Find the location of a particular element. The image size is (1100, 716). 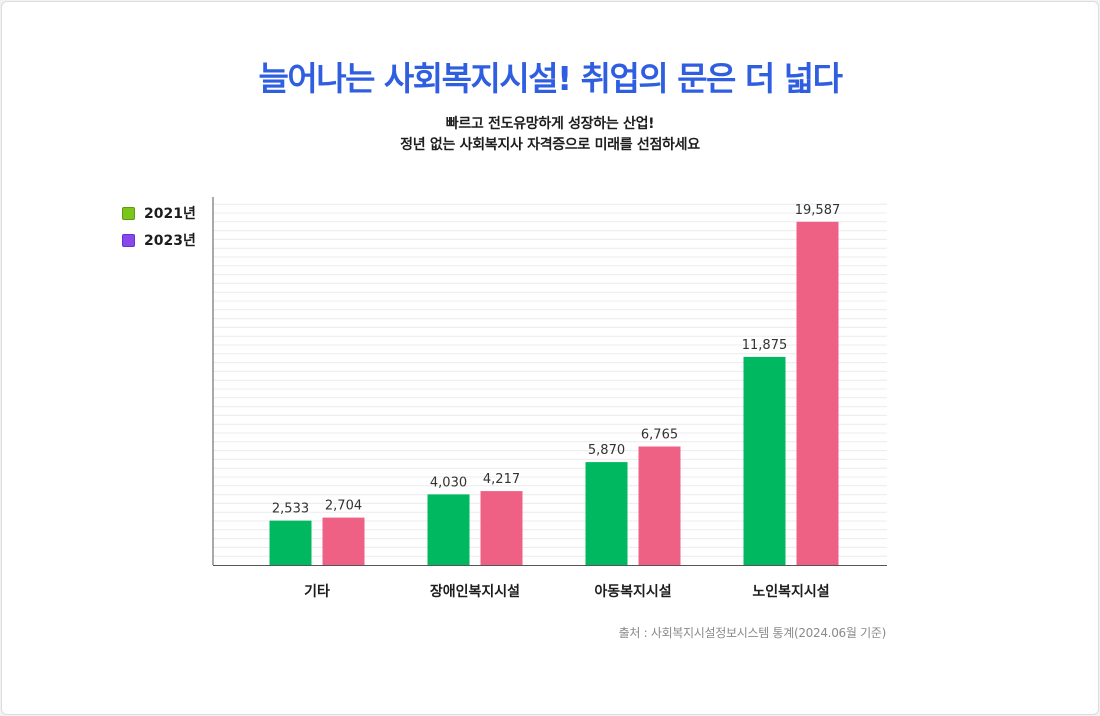

data-label: 4,030 is located at coordinates (448, 482).